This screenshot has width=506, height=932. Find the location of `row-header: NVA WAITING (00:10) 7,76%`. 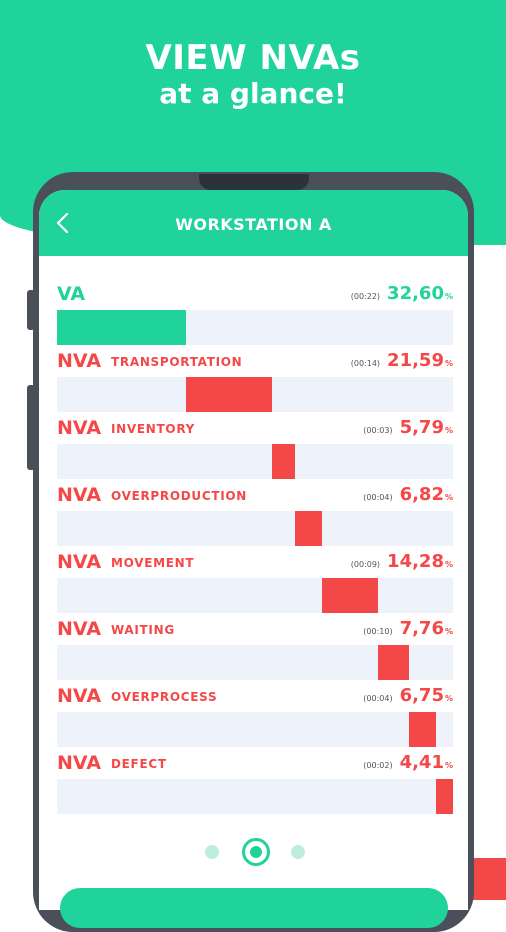

row-header: NVA WAITING (00:10) 7,76% is located at coordinates (255, 630).